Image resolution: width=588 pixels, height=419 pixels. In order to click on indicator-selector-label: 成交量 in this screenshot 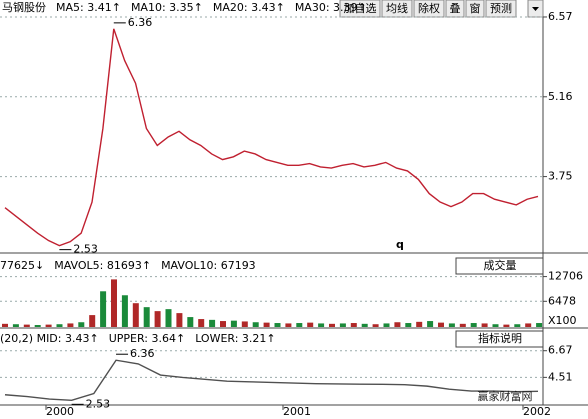, I will do `click(500, 265)`.